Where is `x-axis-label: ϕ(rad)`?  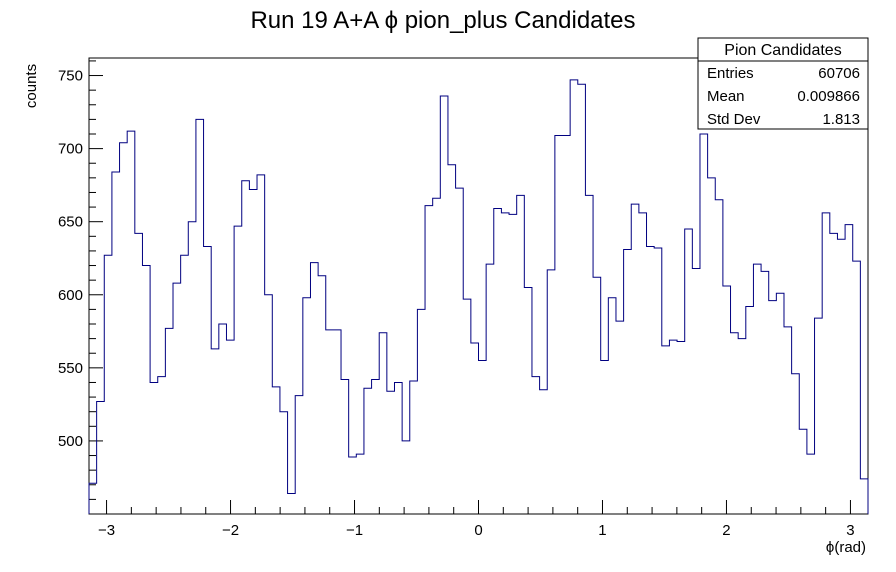 x-axis-label: ϕ(rad) is located at coordinates (846, 547).